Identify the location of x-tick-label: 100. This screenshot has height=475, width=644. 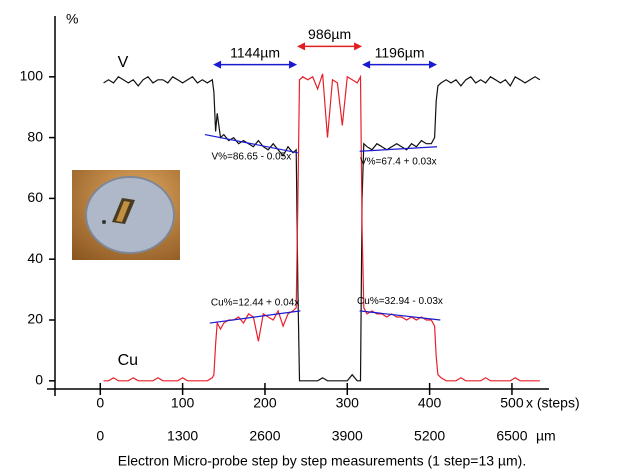
(183, 403).